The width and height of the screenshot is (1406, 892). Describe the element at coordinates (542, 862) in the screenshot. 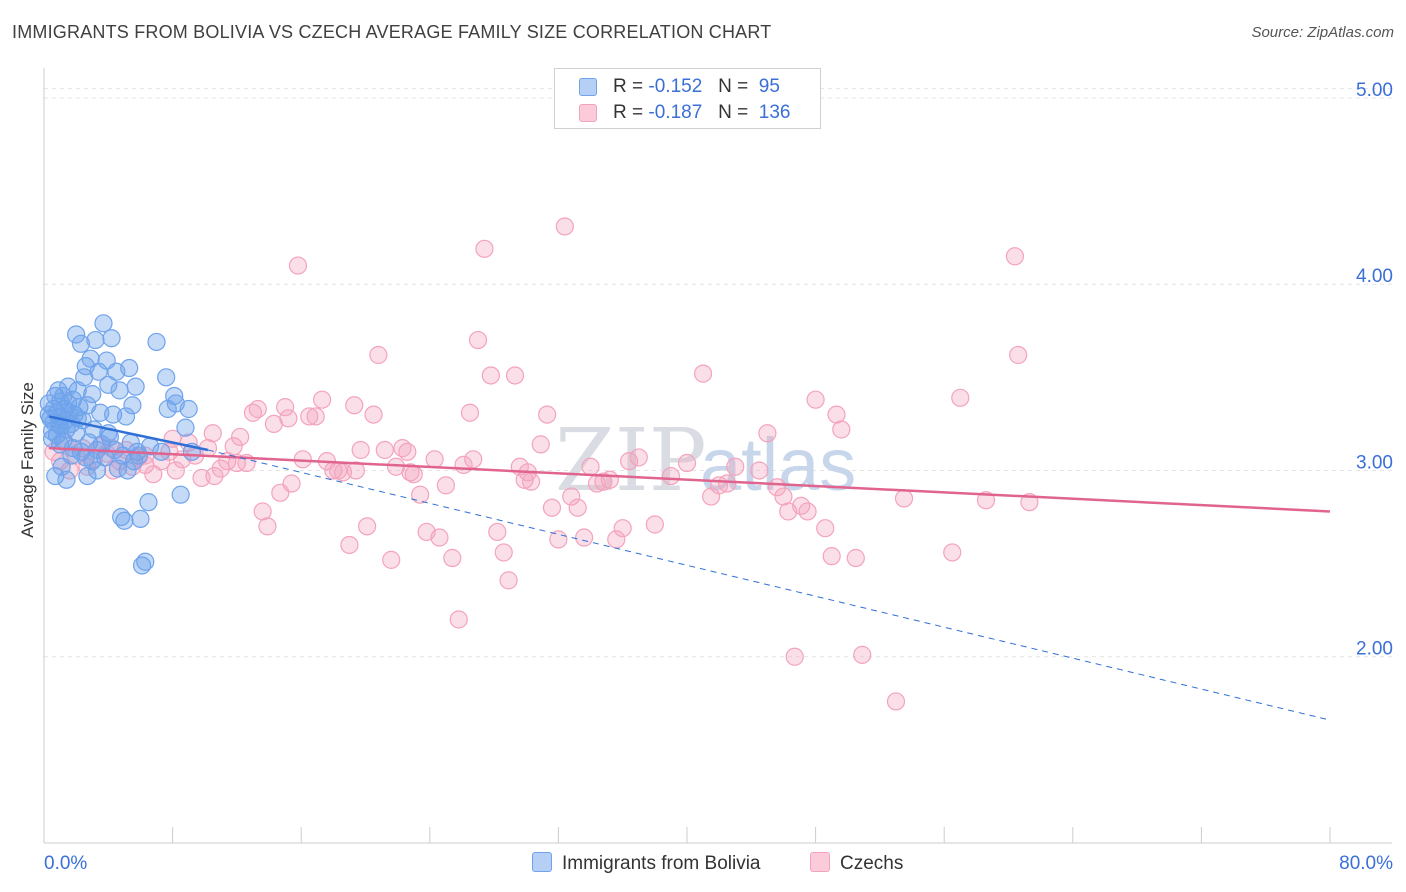

I see `bolivia-legend-swatch` at that location.